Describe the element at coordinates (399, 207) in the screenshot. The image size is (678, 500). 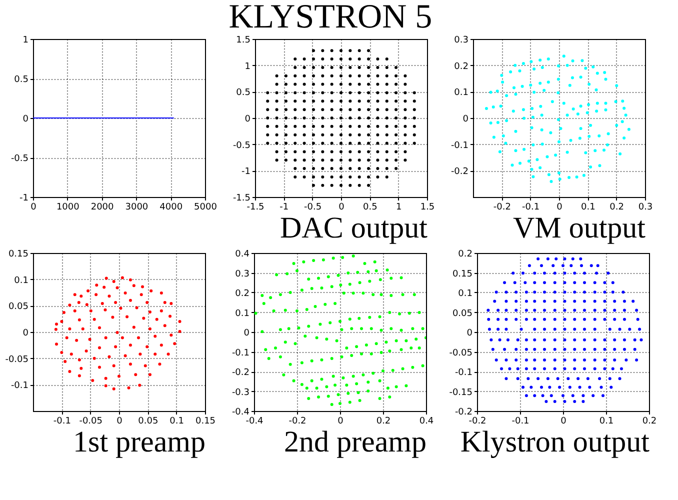
I see `x-tick-label: 1` at that location.